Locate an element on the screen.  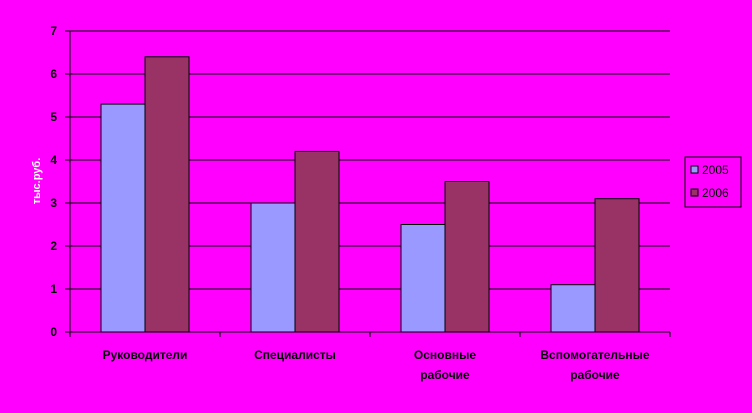
y-tick-label: 2 is located at coordinates (53, 246).